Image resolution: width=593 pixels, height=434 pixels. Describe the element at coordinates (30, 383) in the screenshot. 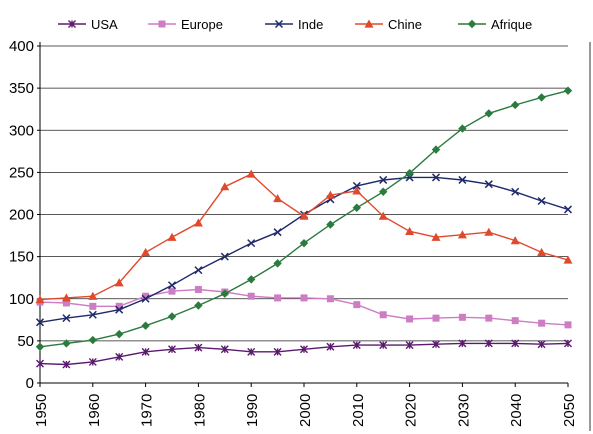

I see `y-tick-label-0: 0` at that location.